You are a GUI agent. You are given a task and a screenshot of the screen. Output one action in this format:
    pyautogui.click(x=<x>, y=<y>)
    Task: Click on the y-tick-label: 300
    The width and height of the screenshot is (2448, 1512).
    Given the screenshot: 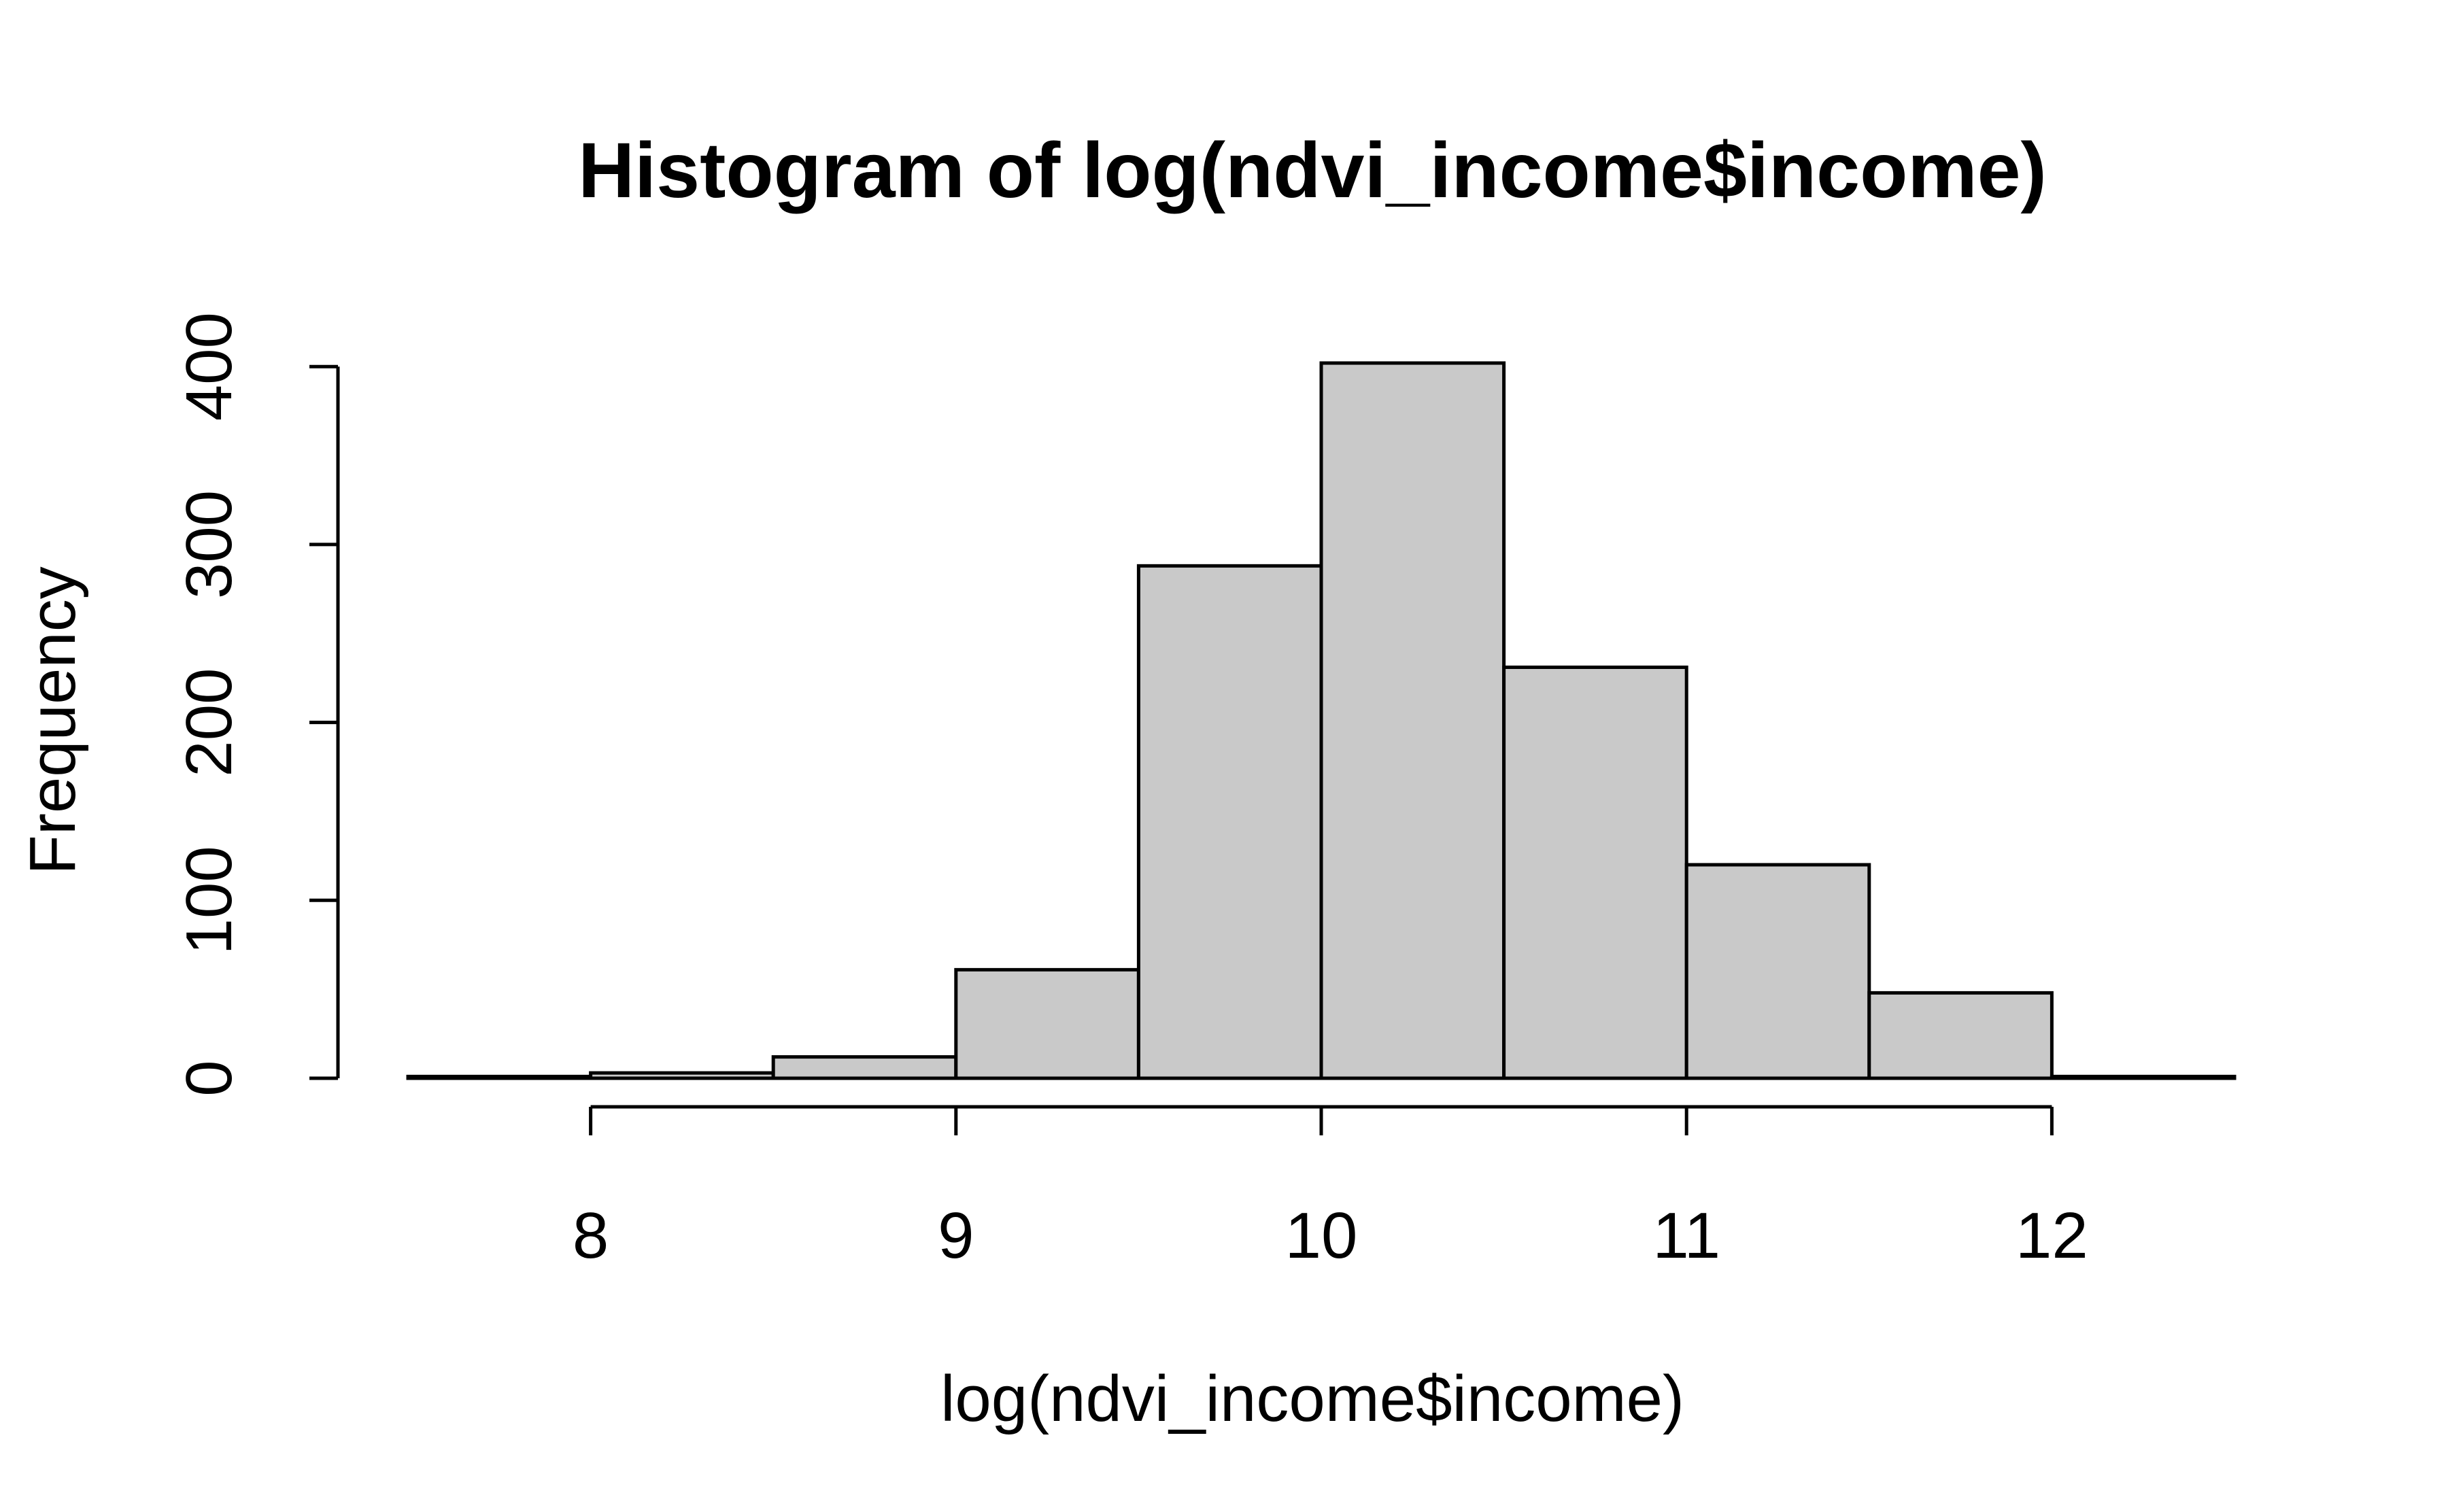 What is the action you would take?
    pyautogui.click(x=209, y=544)
    